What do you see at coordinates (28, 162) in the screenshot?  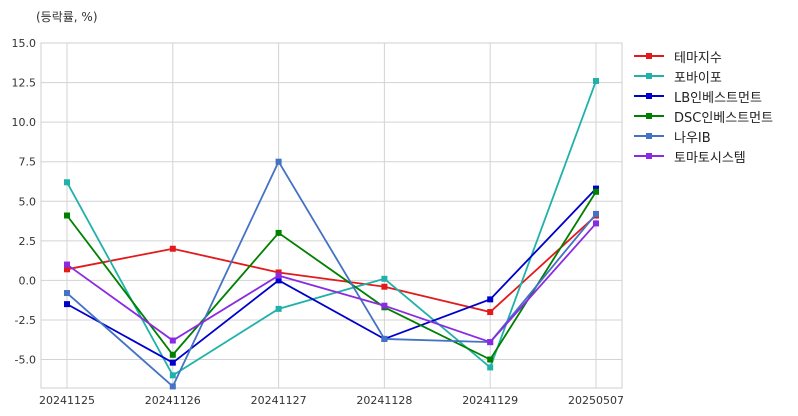 I see `y-tick-label: 7.5` at bounding box center [28, 162].